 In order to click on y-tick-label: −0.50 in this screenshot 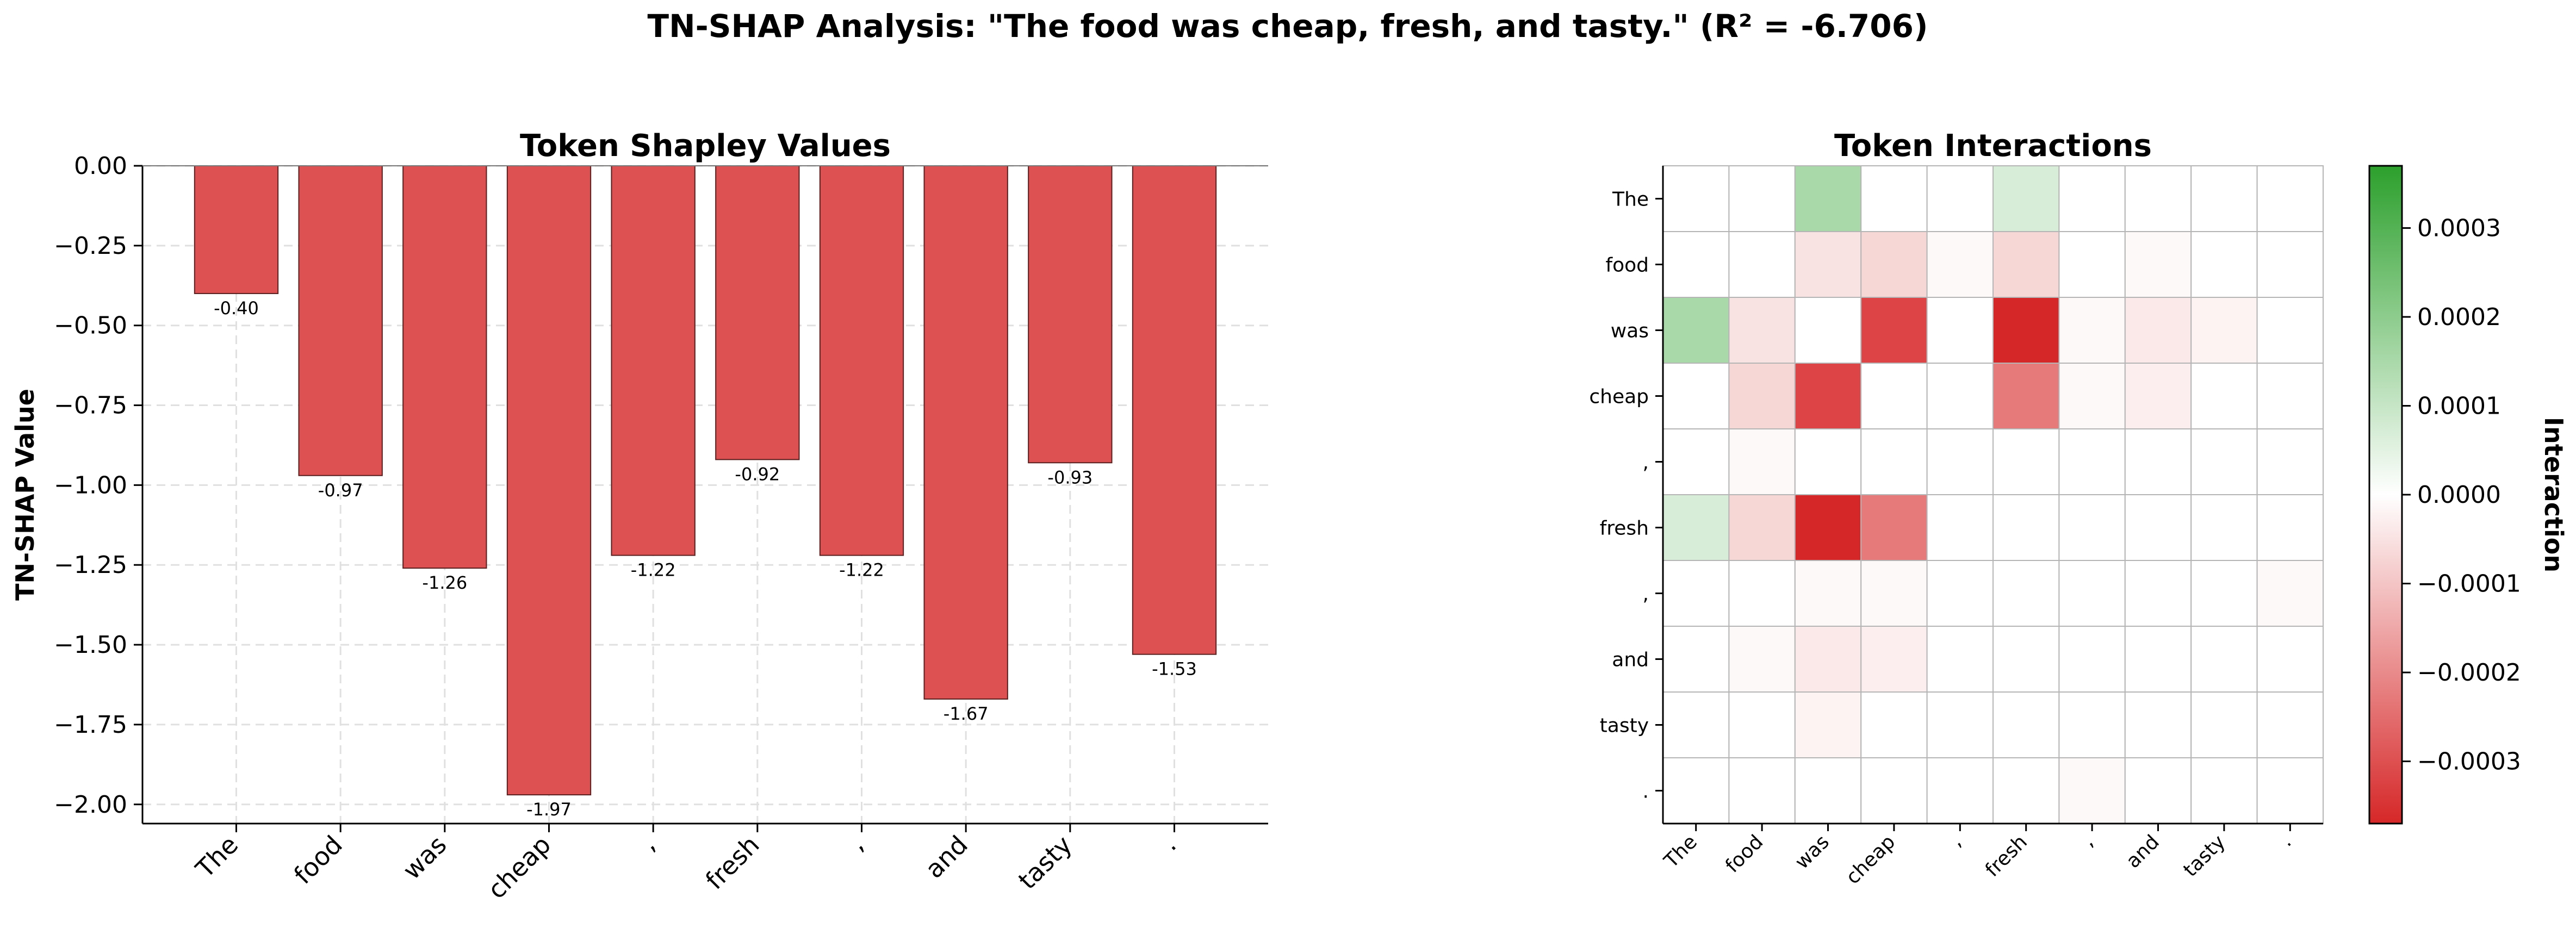, I will do `click(90, 326)`.